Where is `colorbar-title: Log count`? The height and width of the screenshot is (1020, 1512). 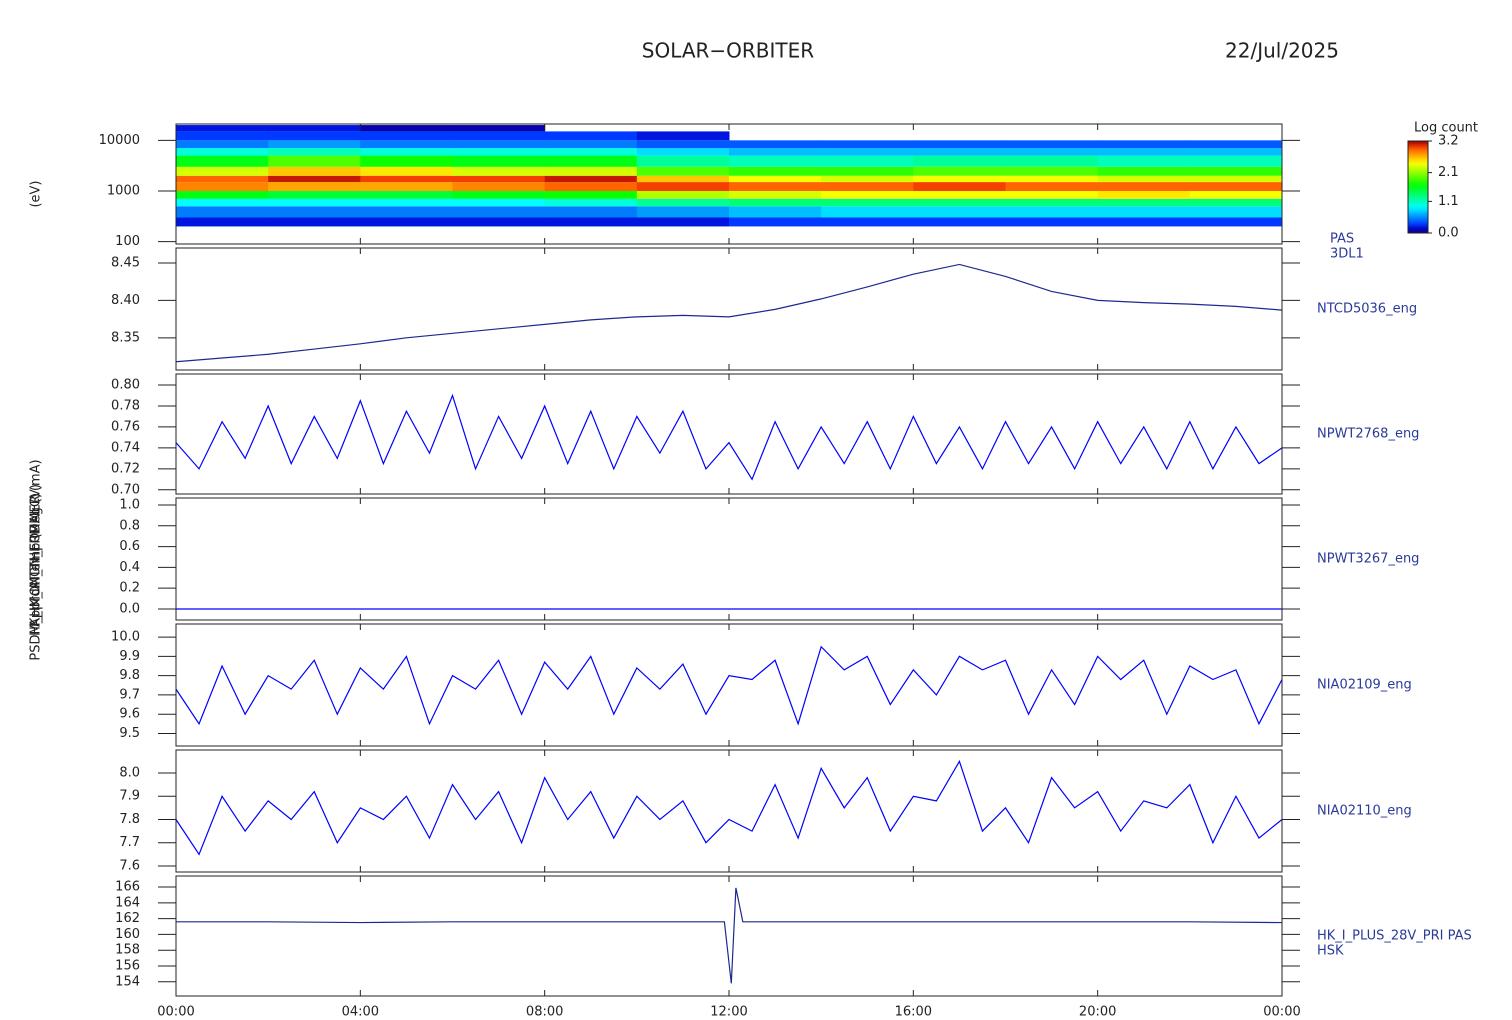
colorbar-title: Log count is located at coordinates (1446, 128).